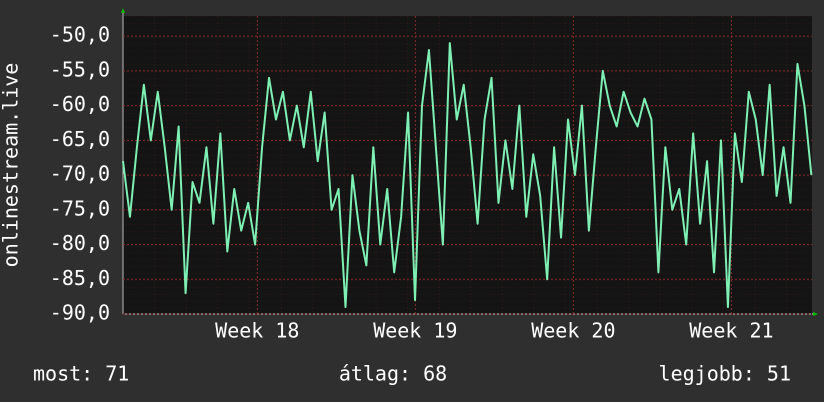 The image size is (824, 402). Describe the element at coordinates (80, 313) in the screenshot. I see `y-tick-label: -90,0` at that location.